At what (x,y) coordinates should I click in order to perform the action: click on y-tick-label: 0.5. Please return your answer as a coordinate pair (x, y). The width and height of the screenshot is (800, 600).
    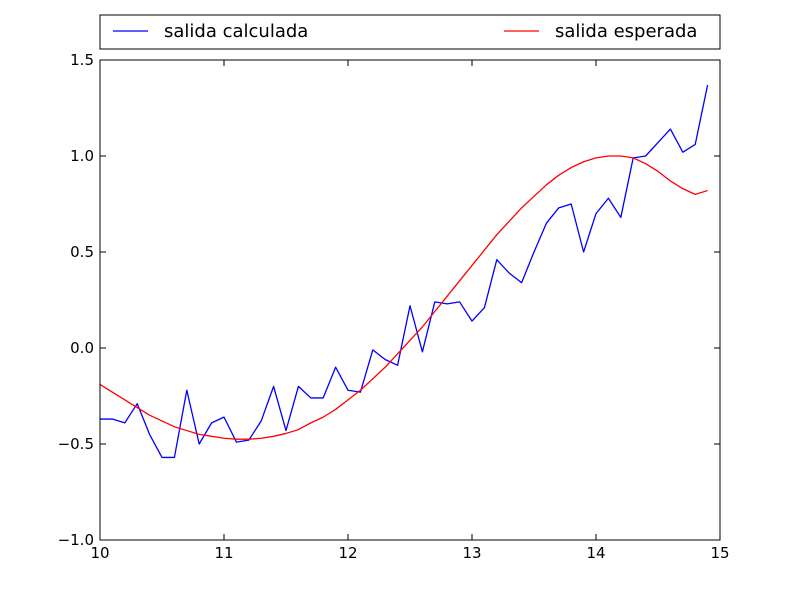
    Looking at the image, I should click on (82, 252).